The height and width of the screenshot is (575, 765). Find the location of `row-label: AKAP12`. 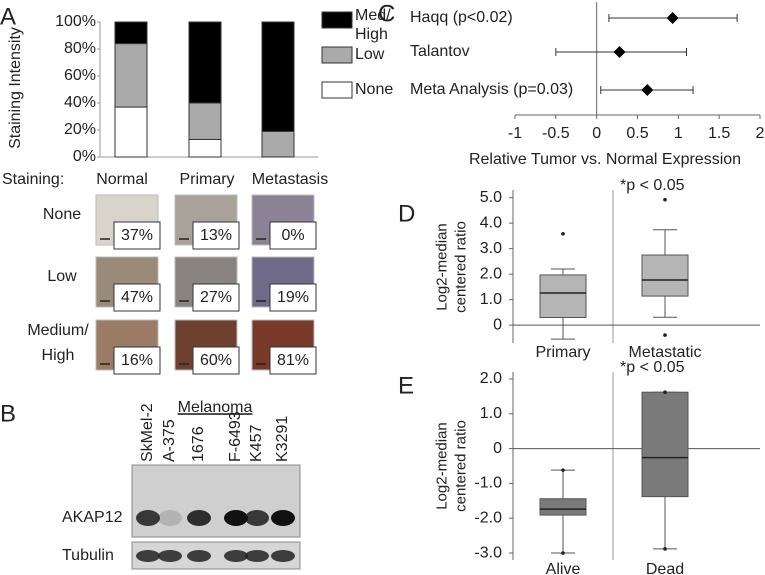

row-label: AKAP12 is located at coordinates (92, 517).